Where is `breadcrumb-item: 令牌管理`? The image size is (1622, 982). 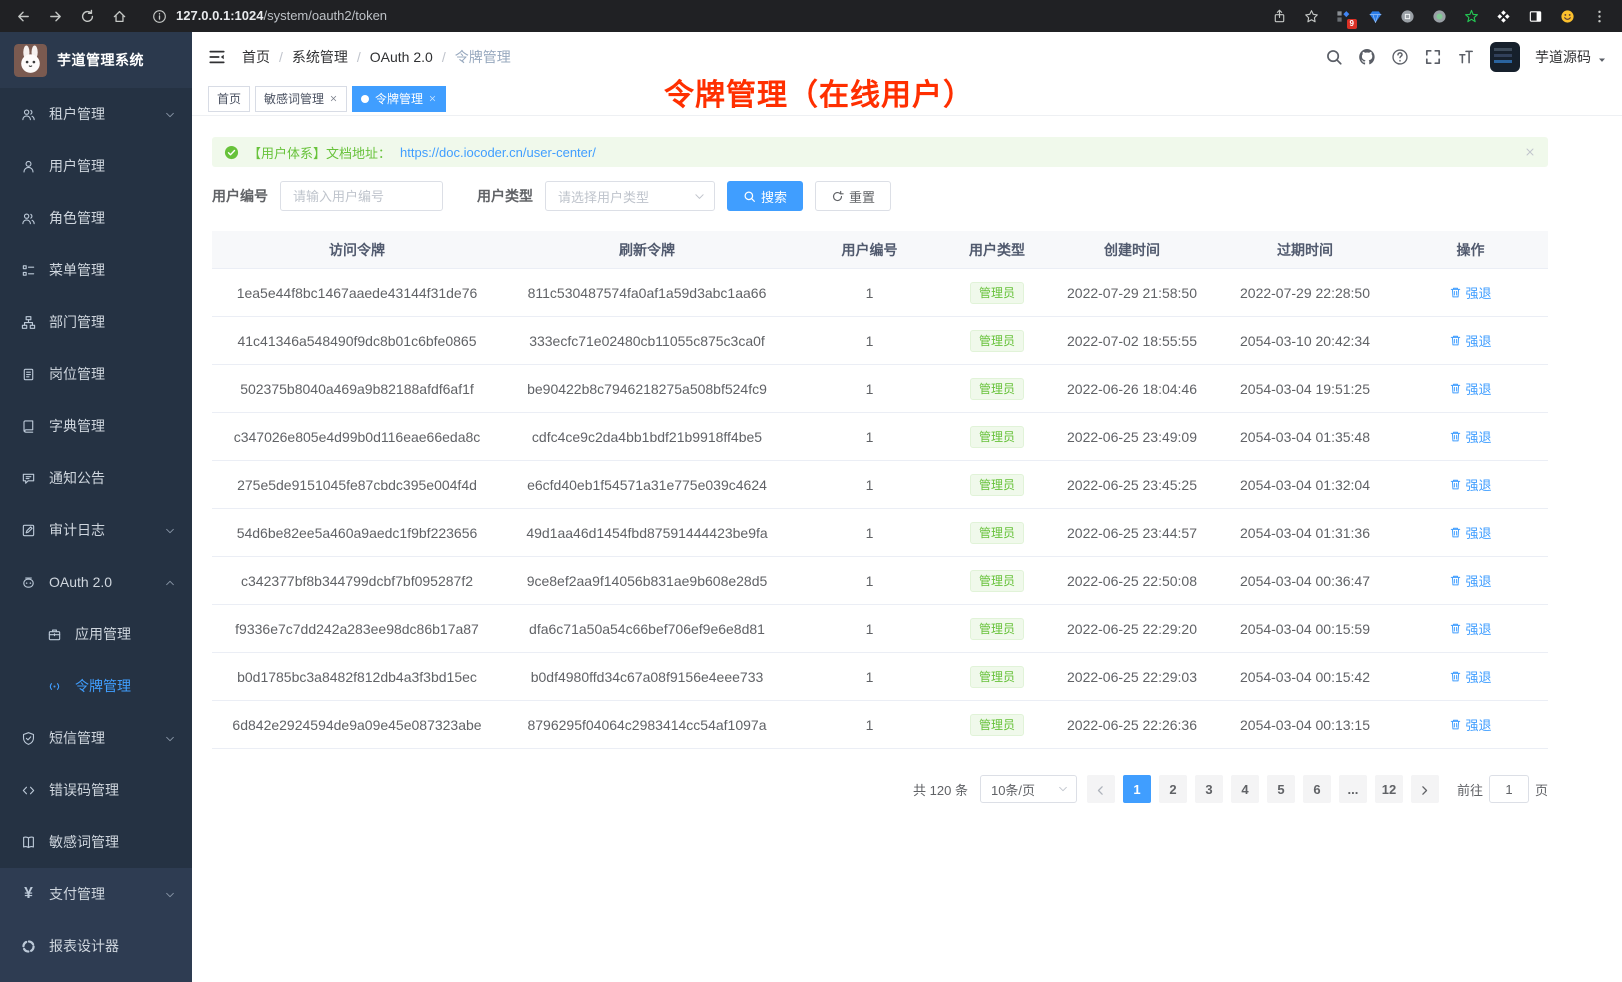 breadcrumb-item: 令牌管理 is located at coordinates (472, 57).